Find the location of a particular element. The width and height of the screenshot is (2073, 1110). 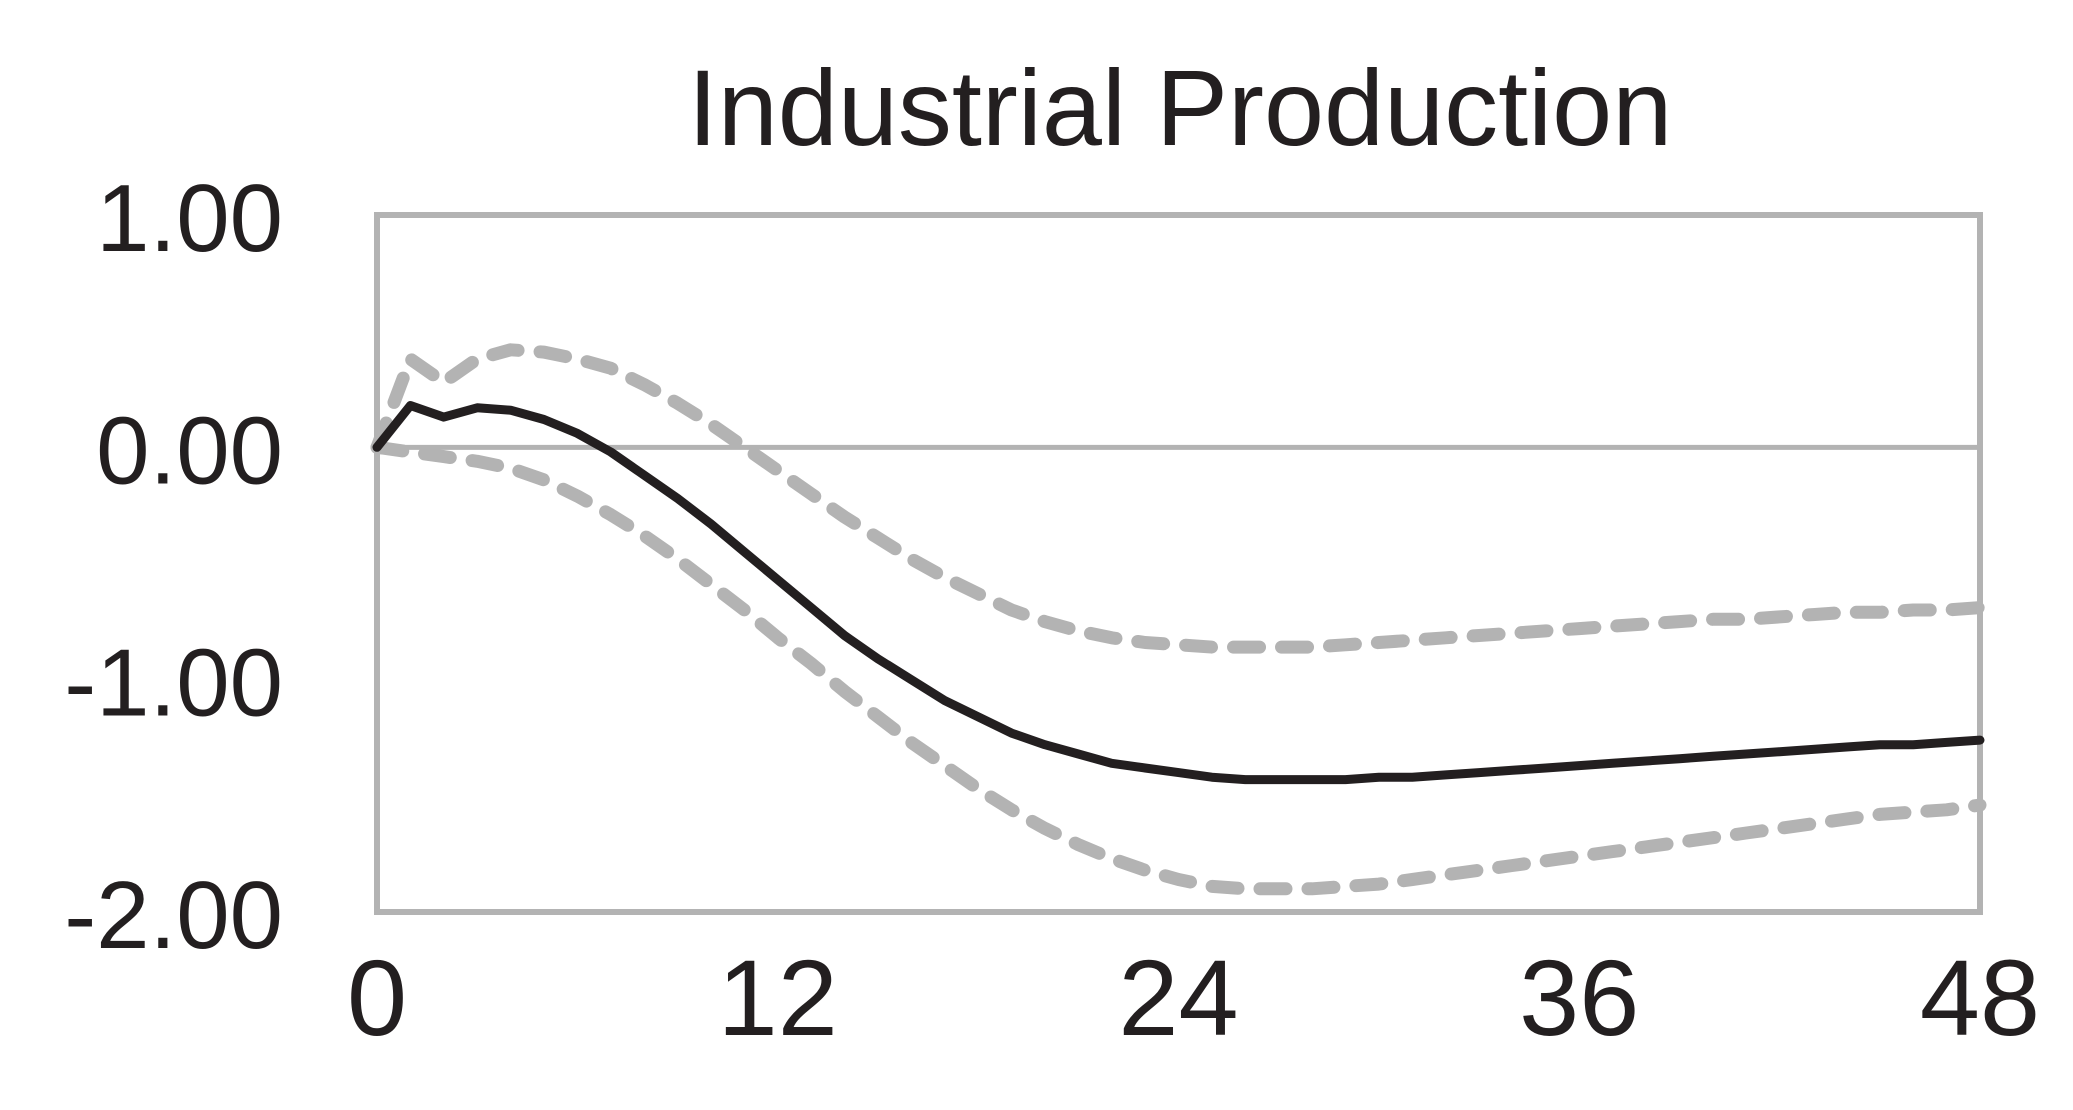

x-tick-label: 0 is located at coordinates (377, 997).